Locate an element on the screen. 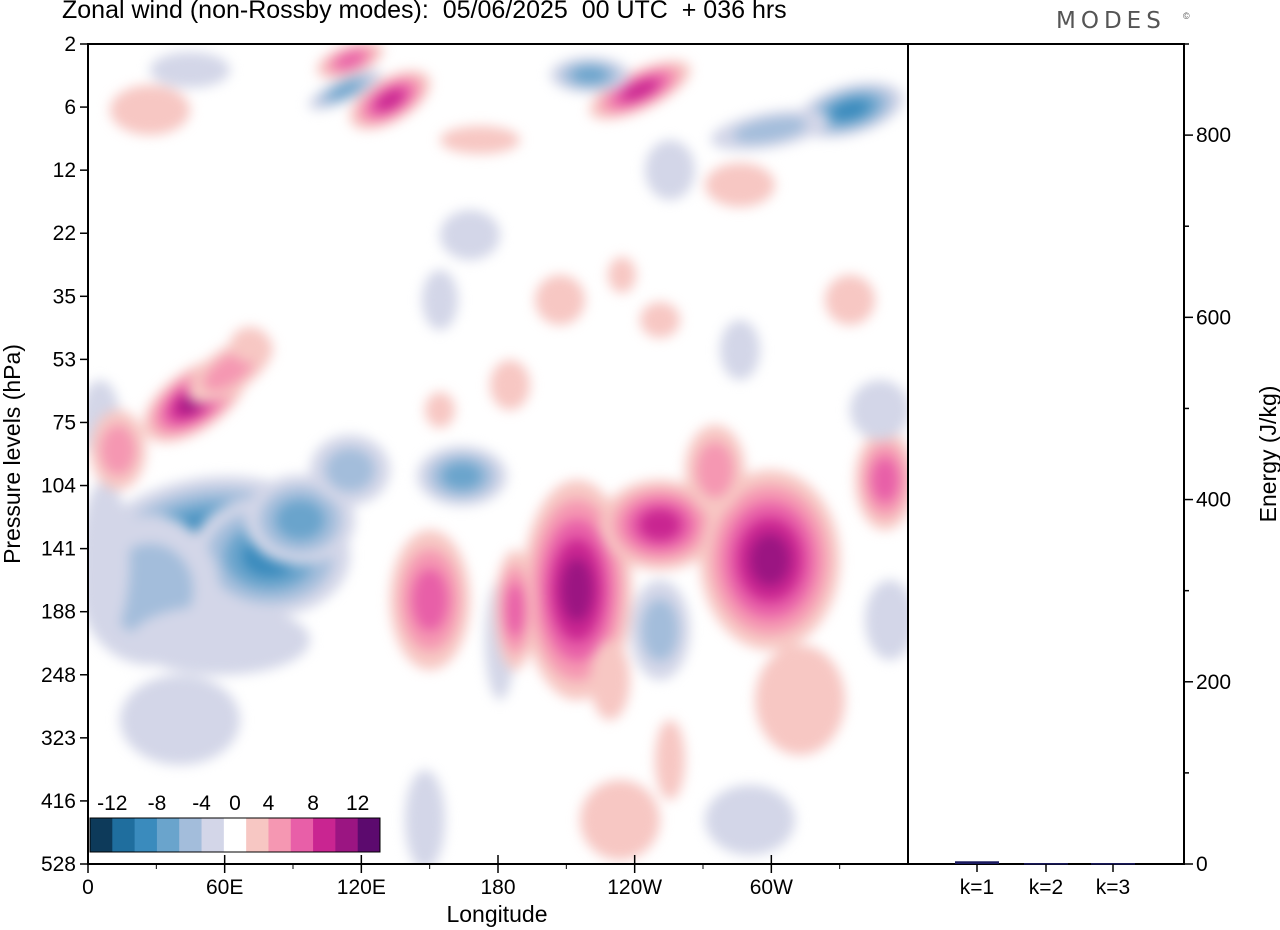 Image resolution: width=1280 pixels, height=930 pixels. x-tick-label: 60E is located at coordinates (224, 887).